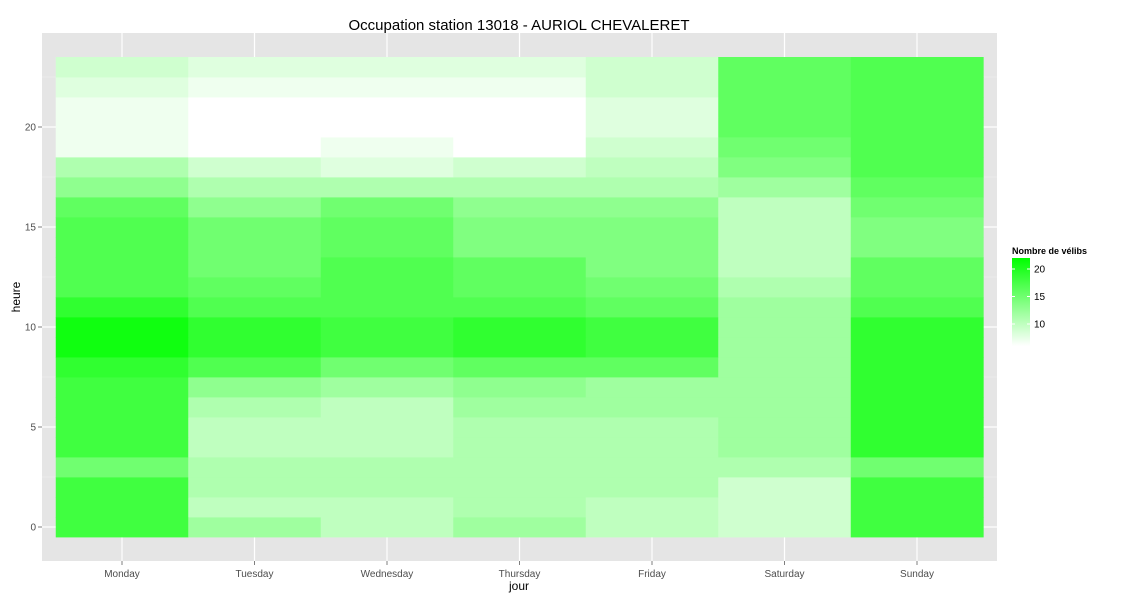  Describe the element at coordinates (917, 574) in the screenshot. I see `x-tick-label: Sunday` at that location.